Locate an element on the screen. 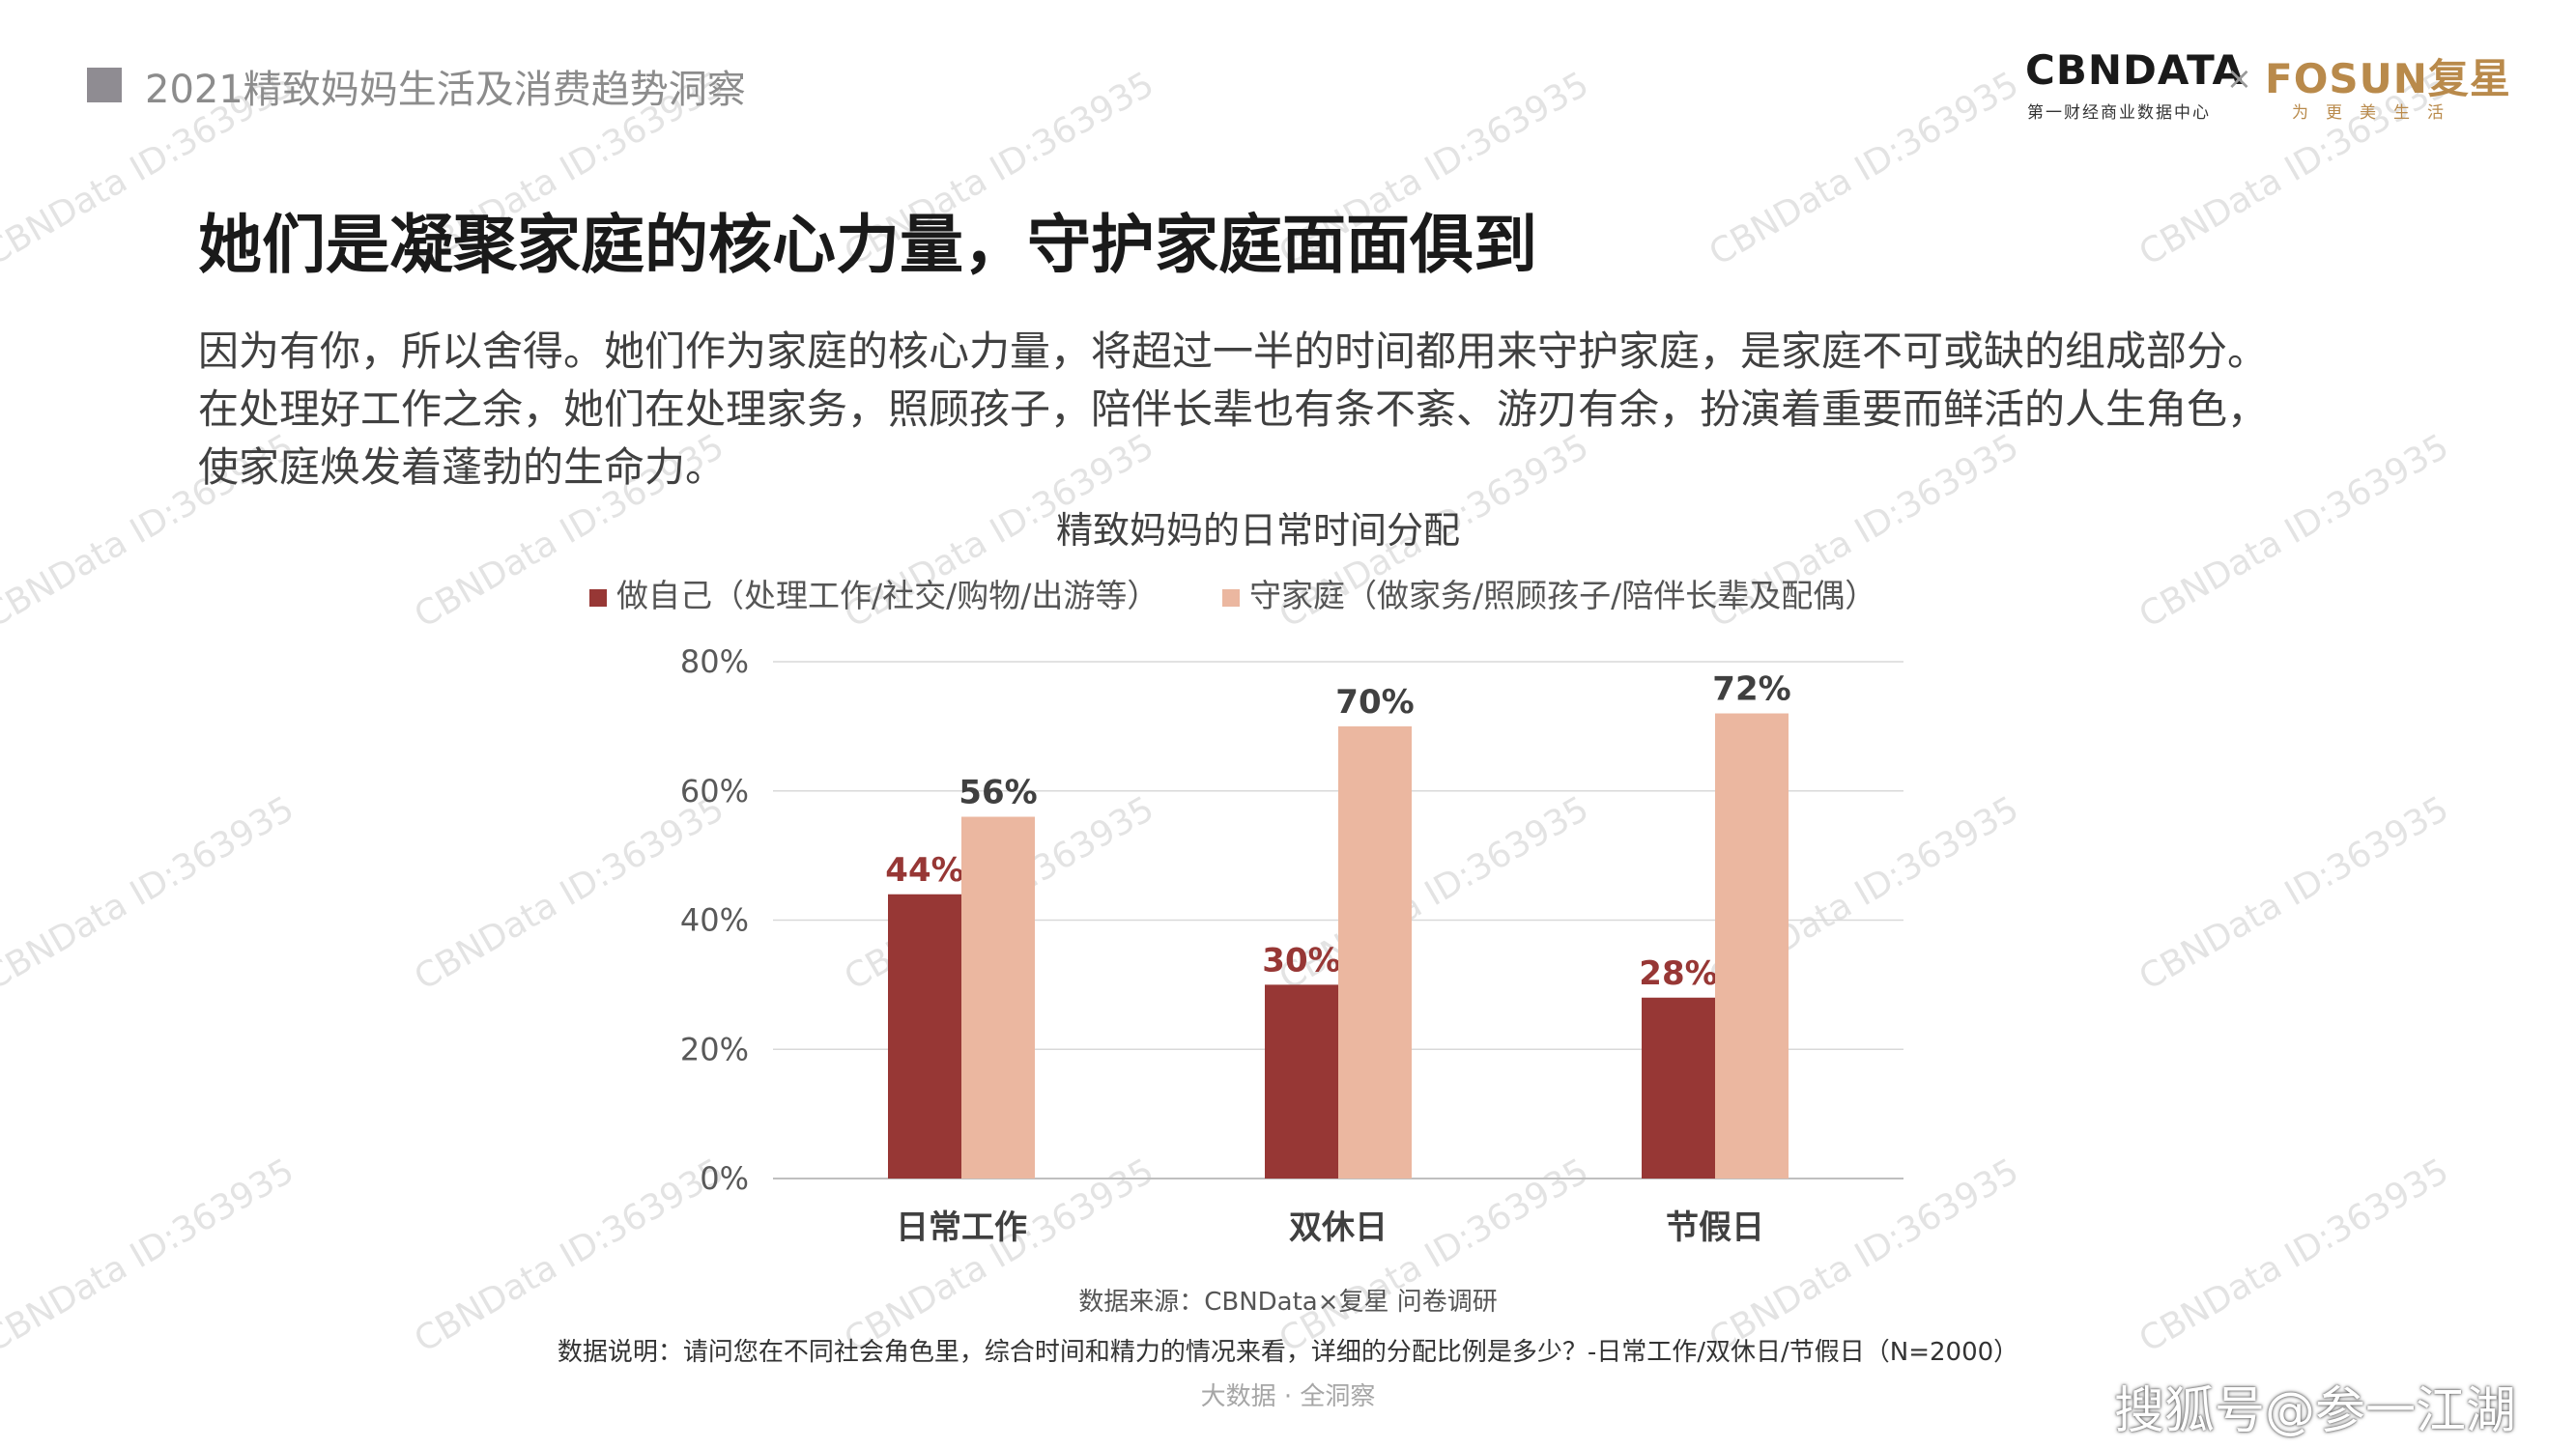  chart-title: 精致妈妈的日常时间分配 is located at coordinates (1258, 530).